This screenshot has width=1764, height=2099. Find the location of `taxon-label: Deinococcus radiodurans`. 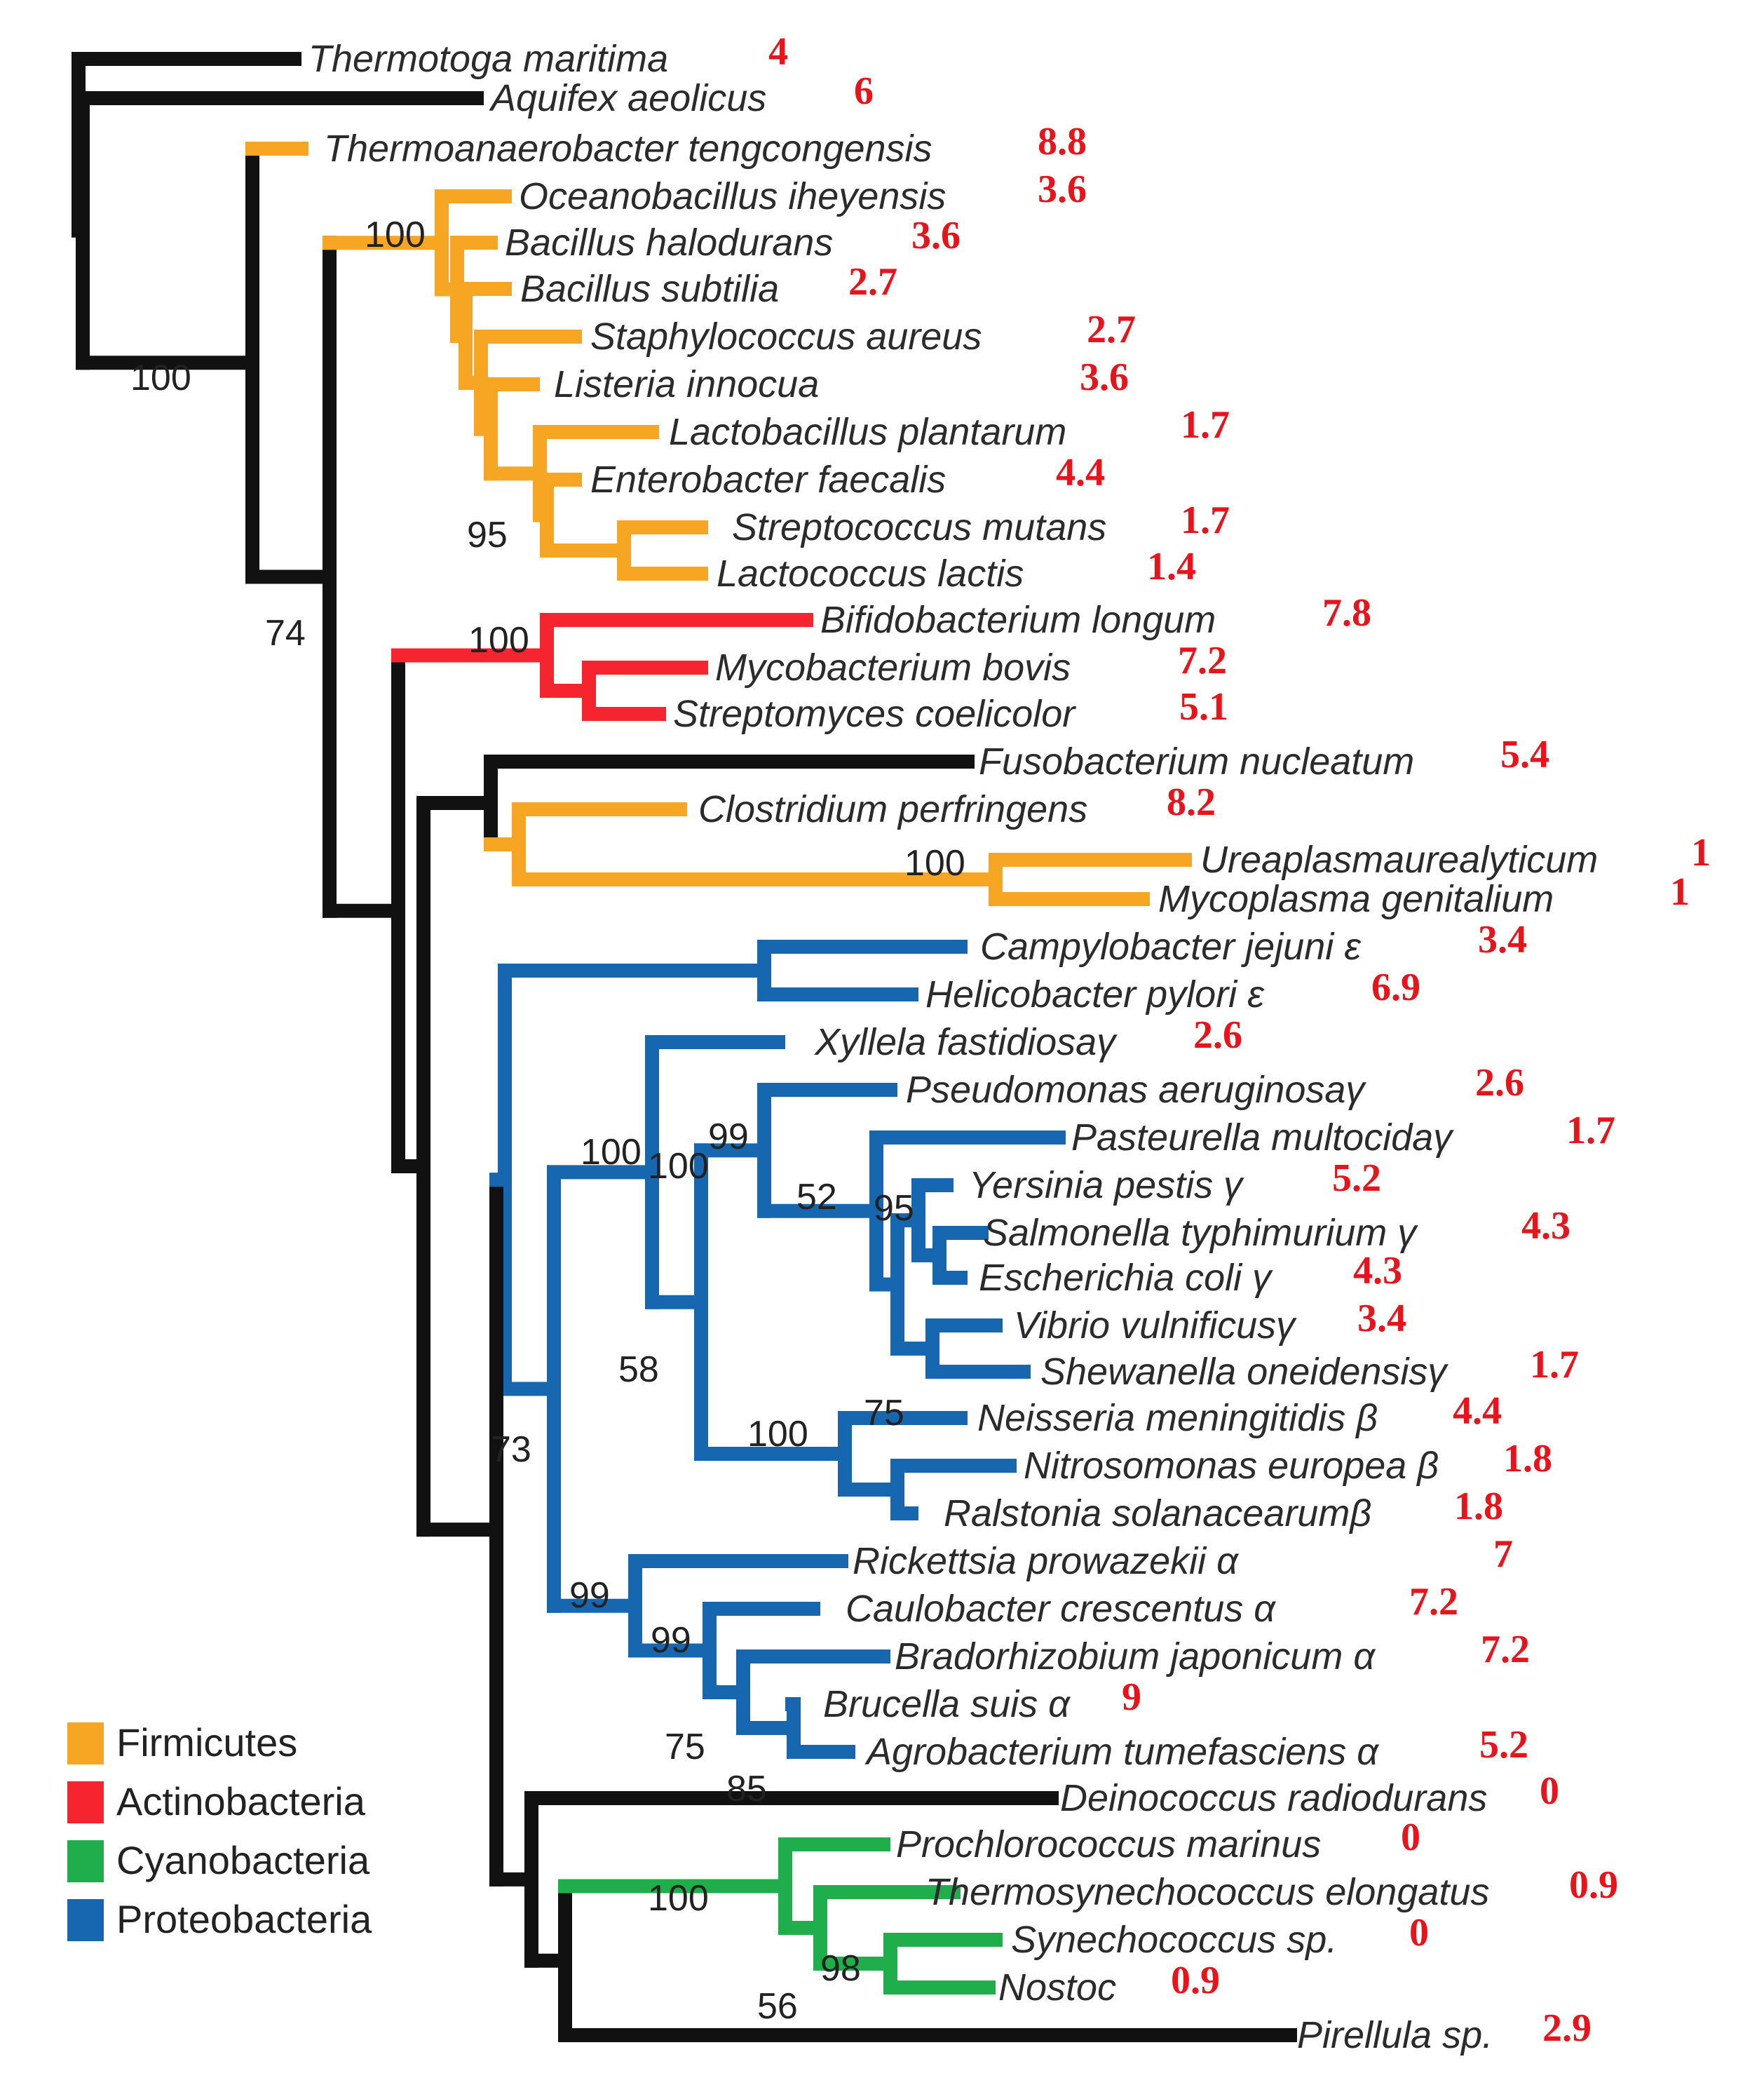

taxon-label: Deinococcus radiodurans is located at coordinates (1273, 1798).